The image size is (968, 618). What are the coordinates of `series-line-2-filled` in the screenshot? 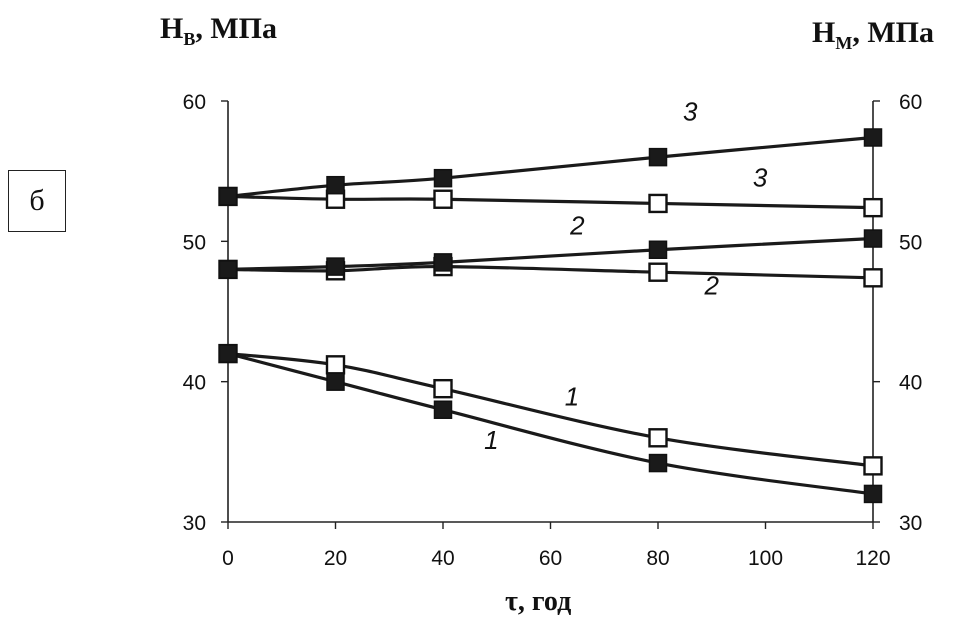 It's located at (550, 253).